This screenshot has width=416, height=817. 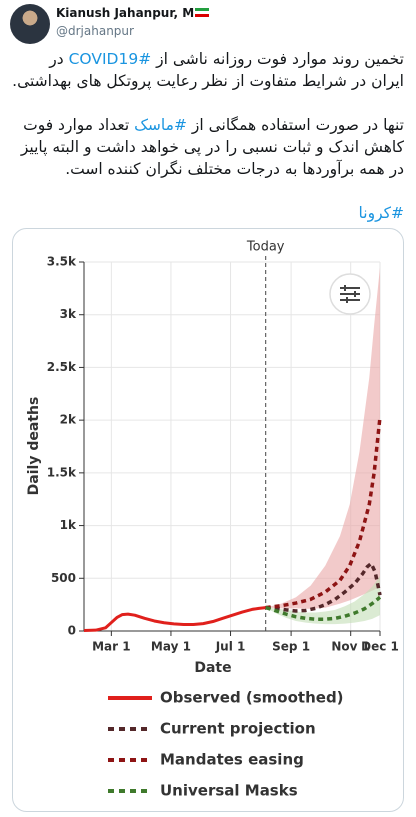 I want to click on y-tick-label: 1.5k, so click(x=62, y=472).